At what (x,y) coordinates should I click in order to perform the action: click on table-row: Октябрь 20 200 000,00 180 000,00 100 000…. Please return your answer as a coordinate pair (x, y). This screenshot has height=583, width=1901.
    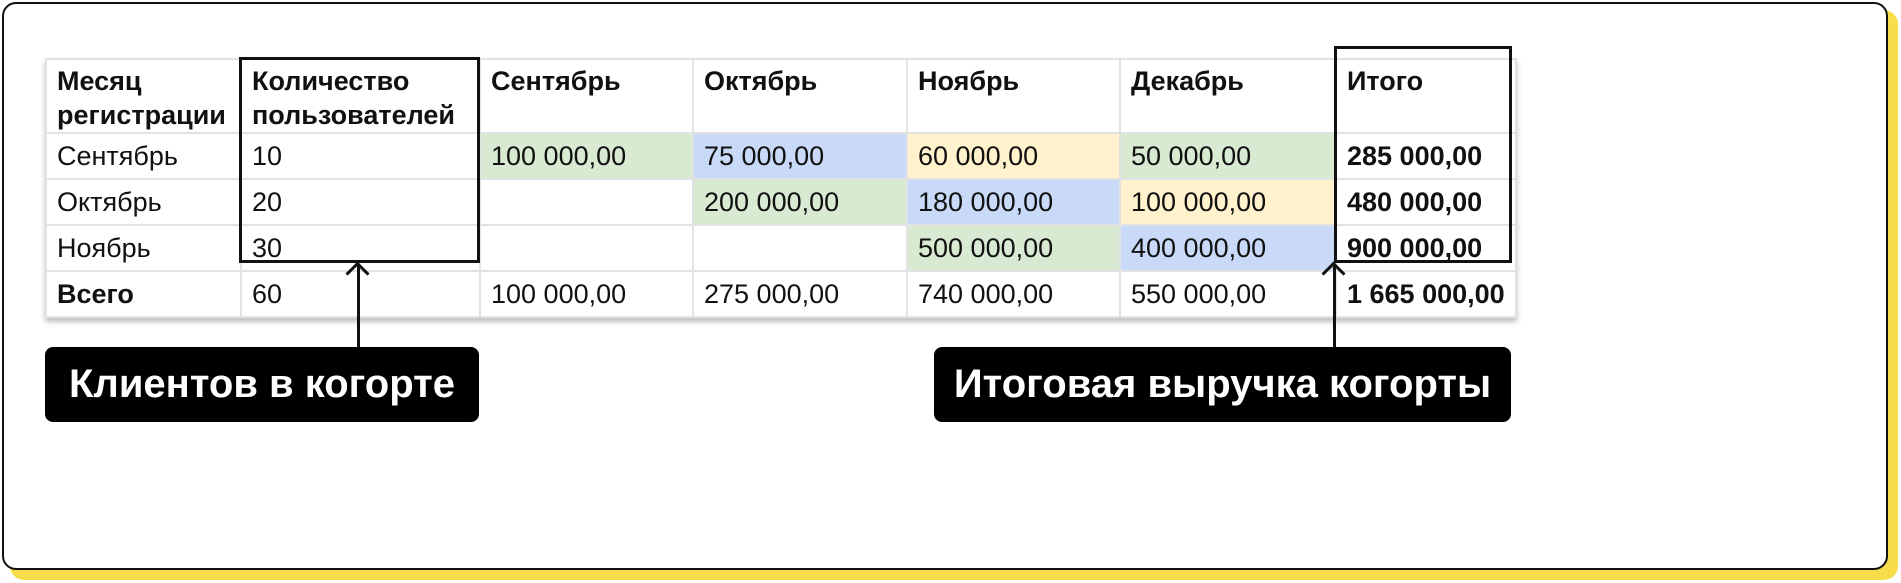
    Looking at the image, I should click on (781, 202).